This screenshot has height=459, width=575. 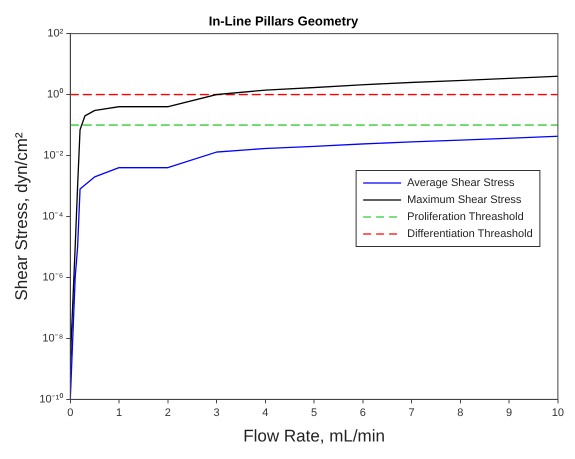 I want to click on legend-label: Maximum Shear Stress, so click(x=464, y=200).